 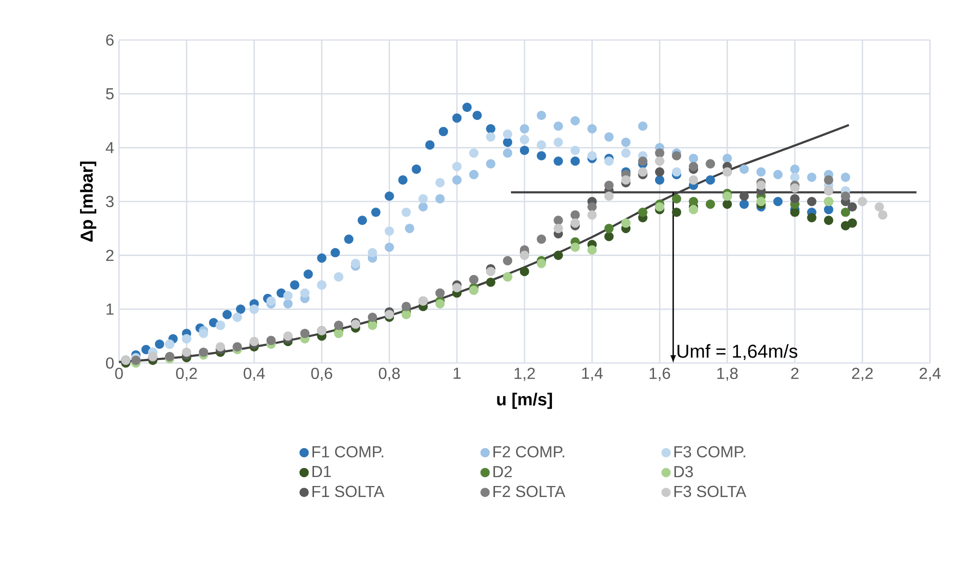 I want to click on x-tick-label: 2,2, so click(x=862, y=374).